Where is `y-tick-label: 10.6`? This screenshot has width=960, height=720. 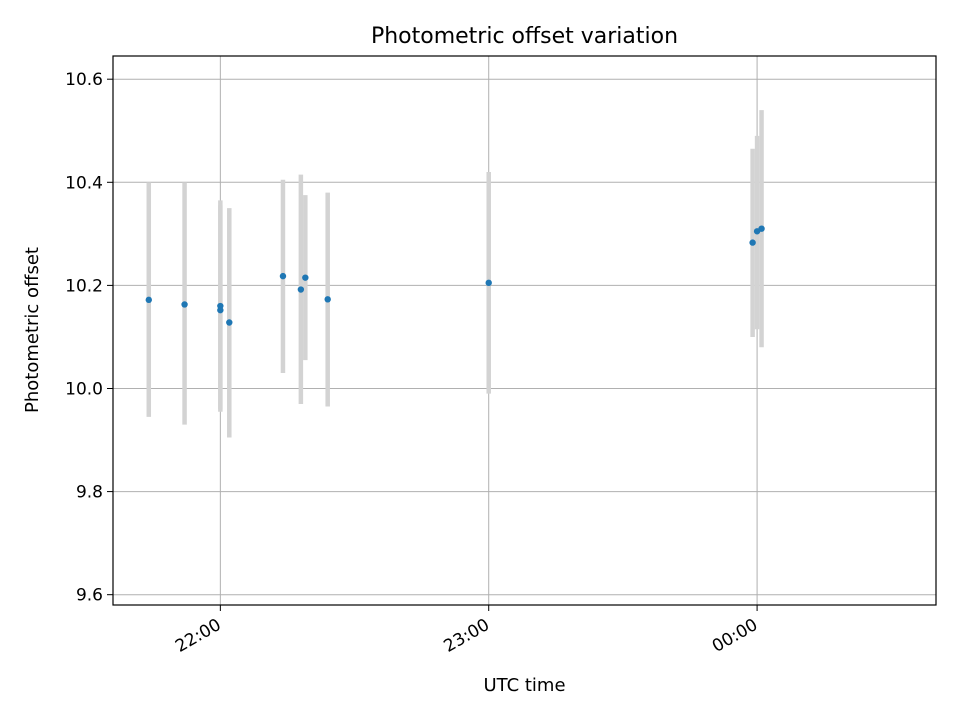 y-tick-label: 10.6 is located at coordinates (84, 80).